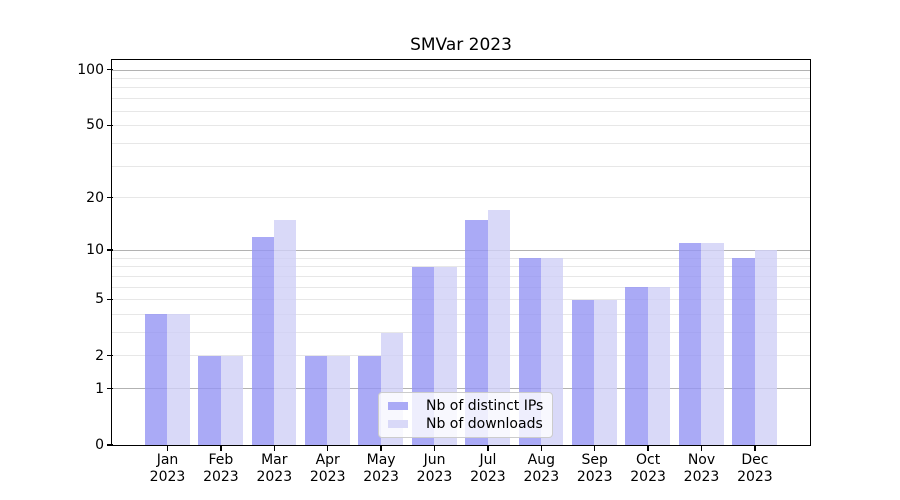 The width and height of the screenshot is (900, 500). Describe the element at coordinates (594, 477) in the screenshot. I see `x-tick-year-sep: 2023` at that location.